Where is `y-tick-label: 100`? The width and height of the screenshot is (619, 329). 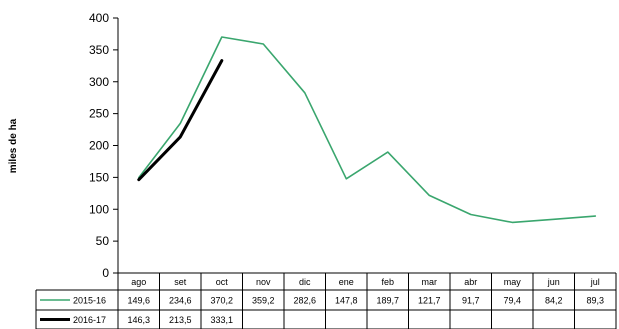
y-tick-label: 100 is located at coordinates (99, 209).